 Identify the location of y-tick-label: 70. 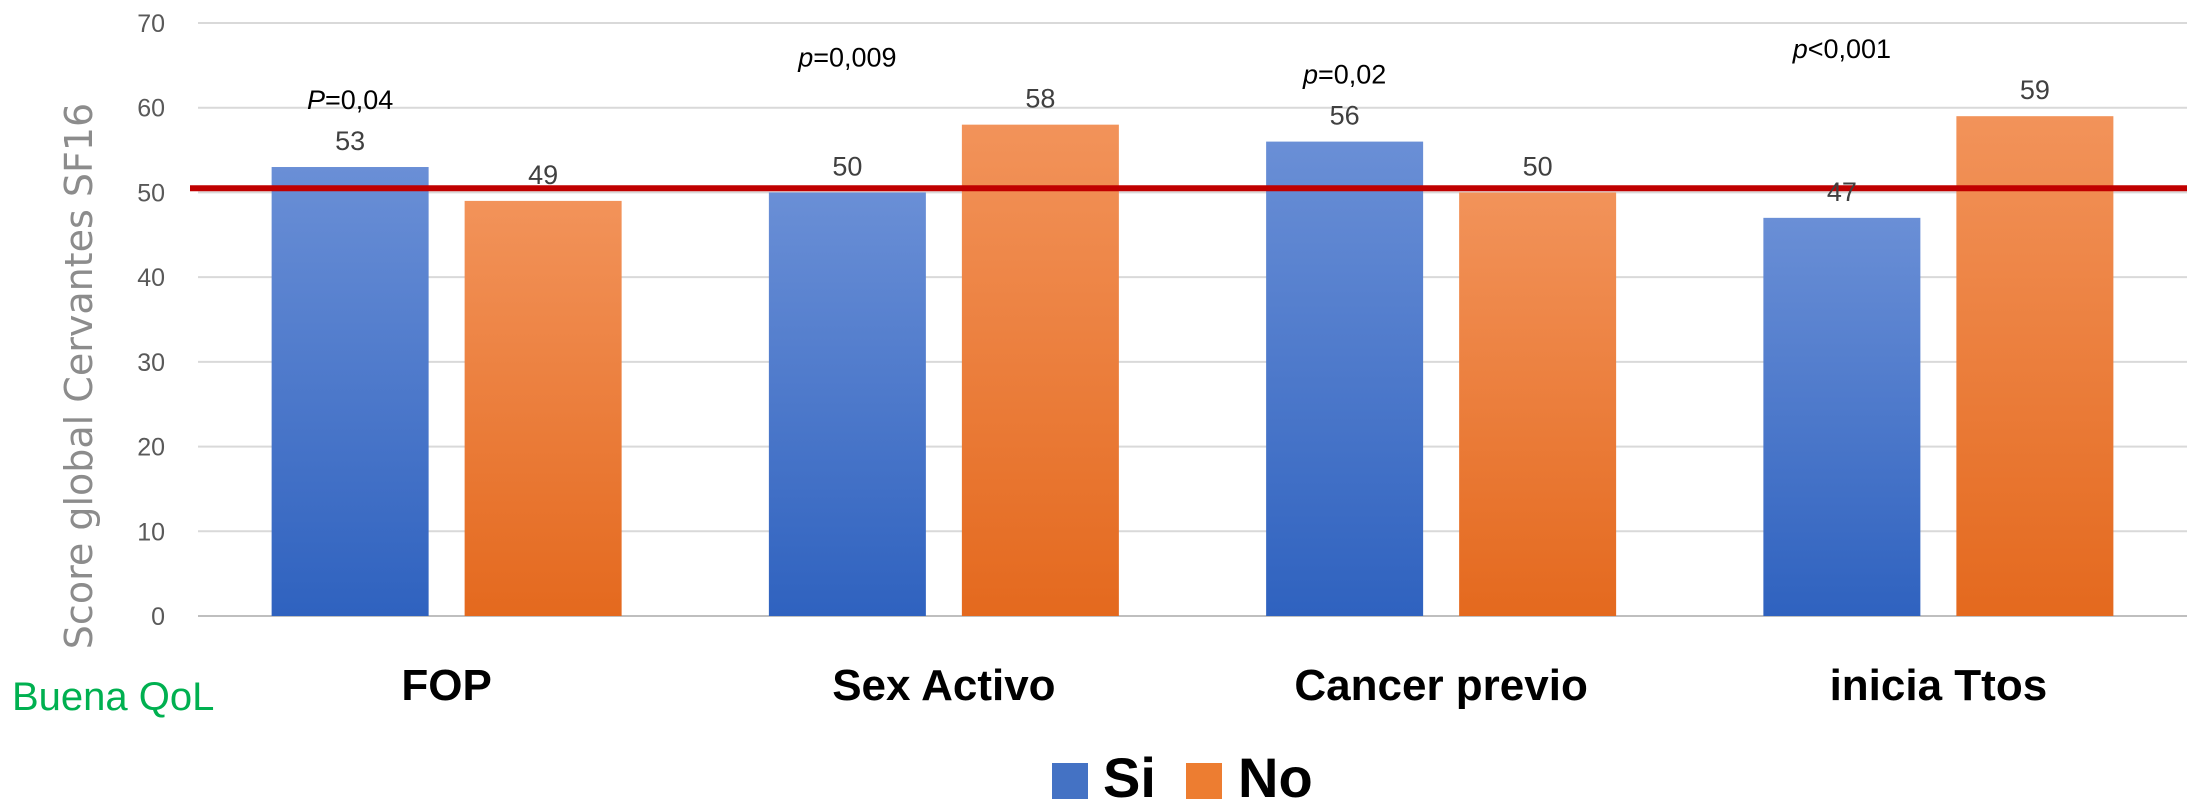
(151, 24).